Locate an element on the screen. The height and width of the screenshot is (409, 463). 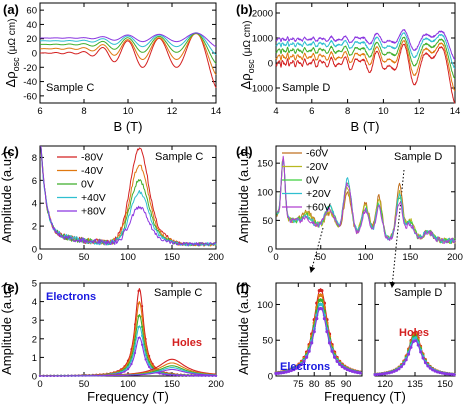
panel-a-ytick-label: -40 is located at coordinates (30, 82).